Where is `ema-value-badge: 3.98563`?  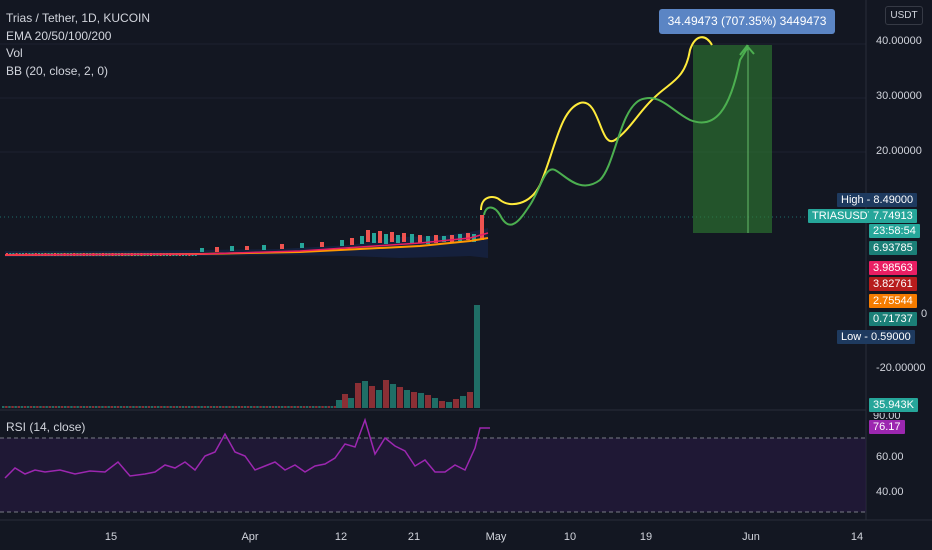
ema-value-badge: 3.98563 is located at coordinates (893, 268).